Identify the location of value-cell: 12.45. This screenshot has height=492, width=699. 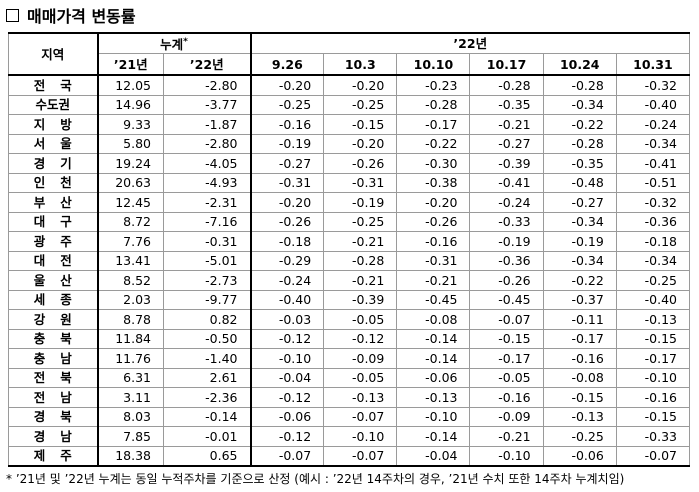
(130, 202).